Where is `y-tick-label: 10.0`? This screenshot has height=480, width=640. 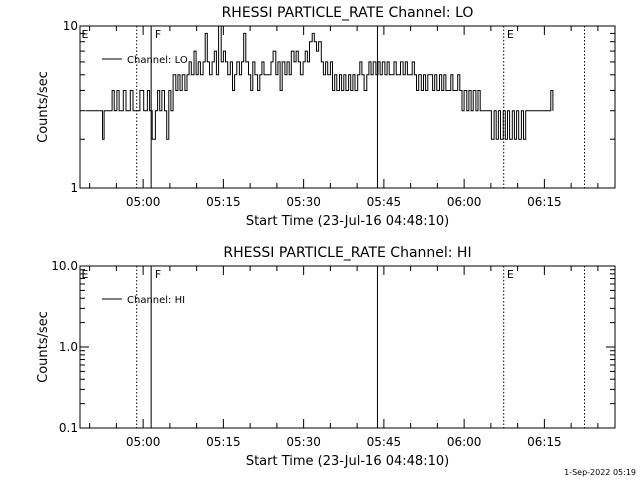
y-tick-label: 10.0 is located at coordinates (64, 266).